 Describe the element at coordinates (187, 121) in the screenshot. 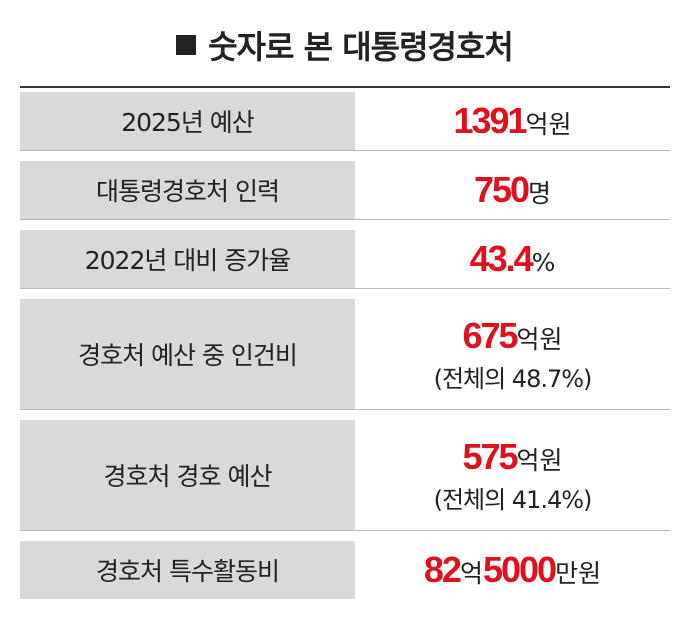

I see `row-label: 2025년 예산` at that location.